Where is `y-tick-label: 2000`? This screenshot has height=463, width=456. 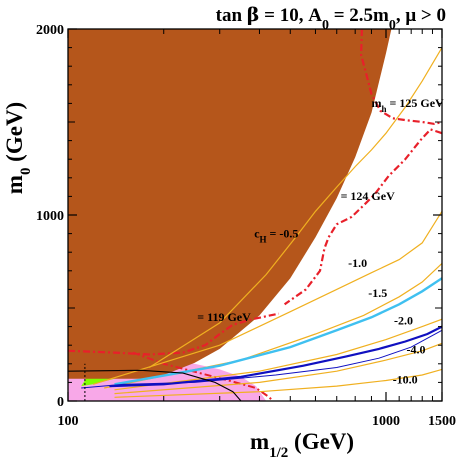
y-tick-label: 2000 is located at coordinates (50, 30).